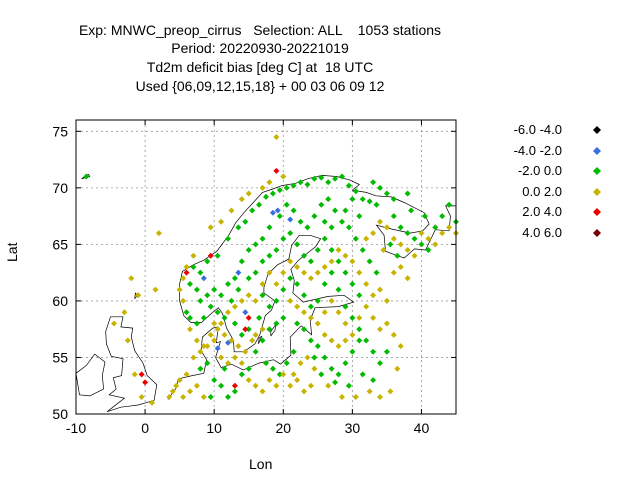 Image resolution: width=640 pixels, height=480 pixels. Describe the element at coordinates (260, 67) in the screenshot. I see `title-line-3: Td2m deficit bias [deg C] at 18 UTC` at that location.